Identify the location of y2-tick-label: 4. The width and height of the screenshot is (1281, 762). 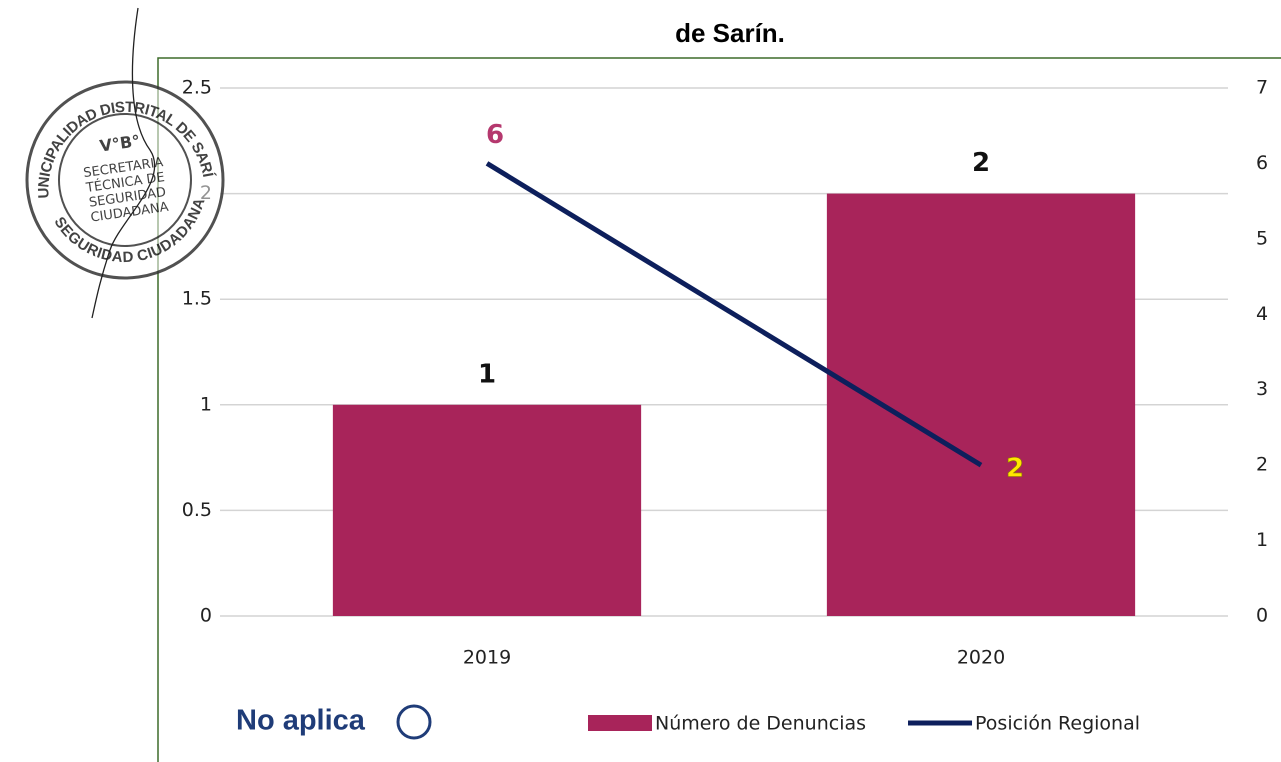
(1262, 314).